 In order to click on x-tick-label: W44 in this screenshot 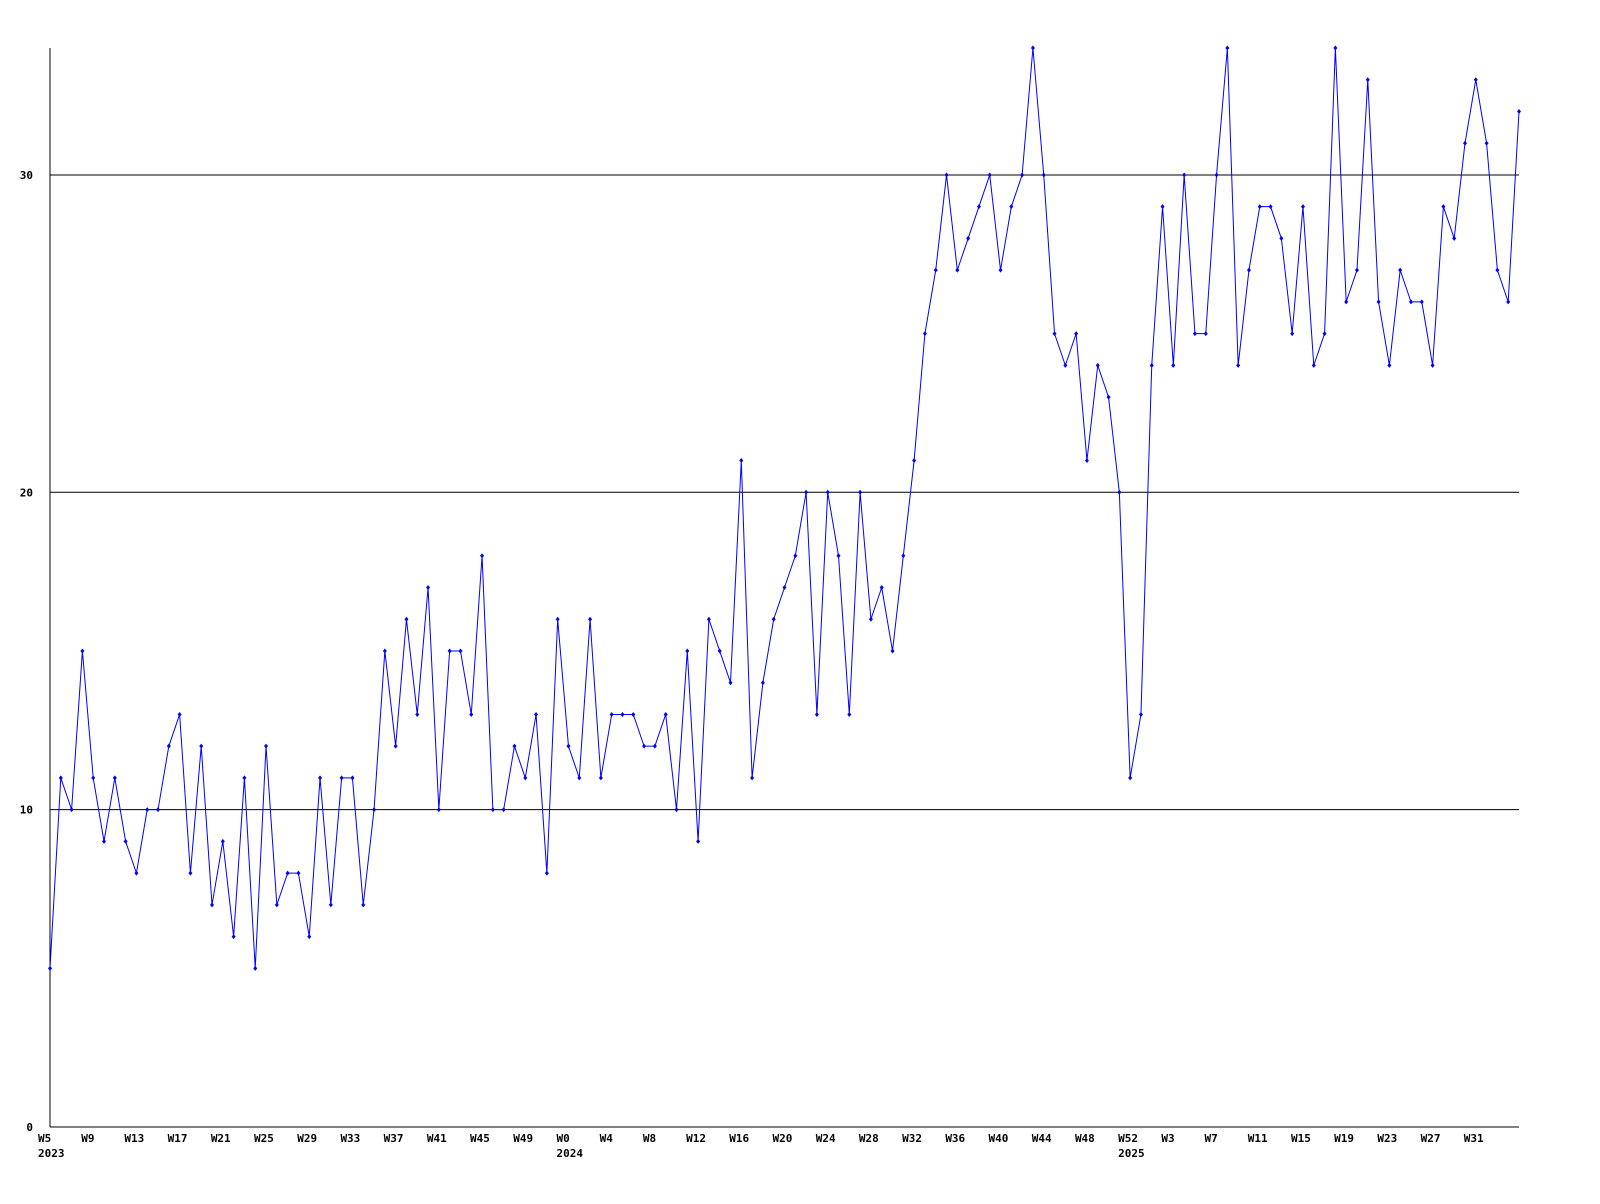, I will do `click(1042, 1138)`.